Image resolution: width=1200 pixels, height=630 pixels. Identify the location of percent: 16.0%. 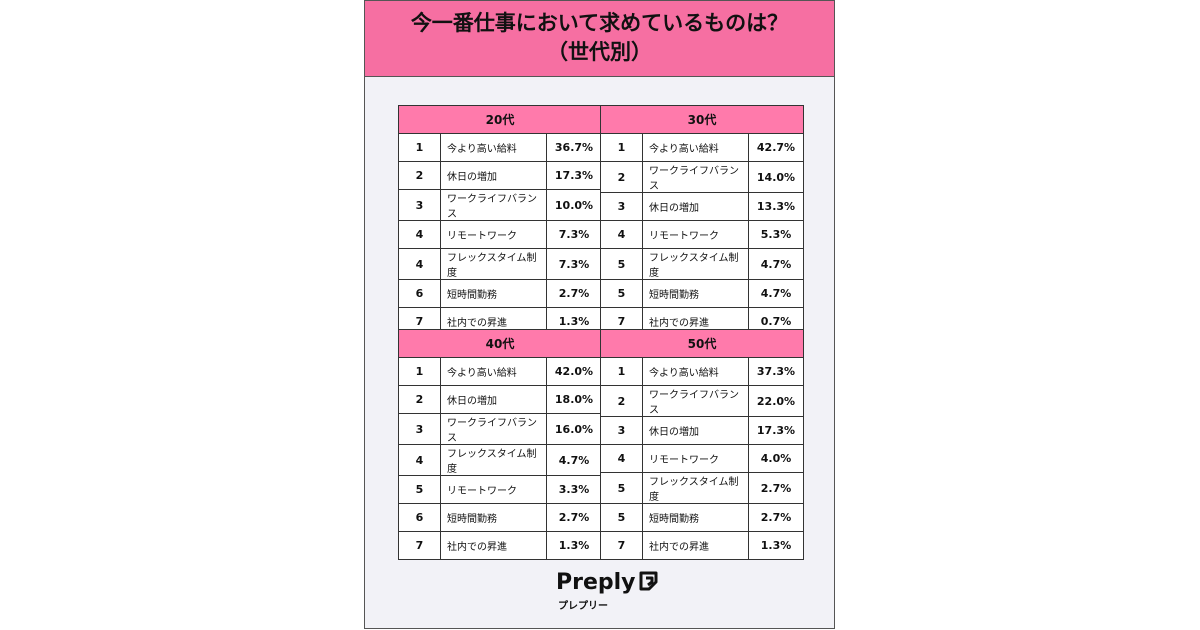
(574, 429).